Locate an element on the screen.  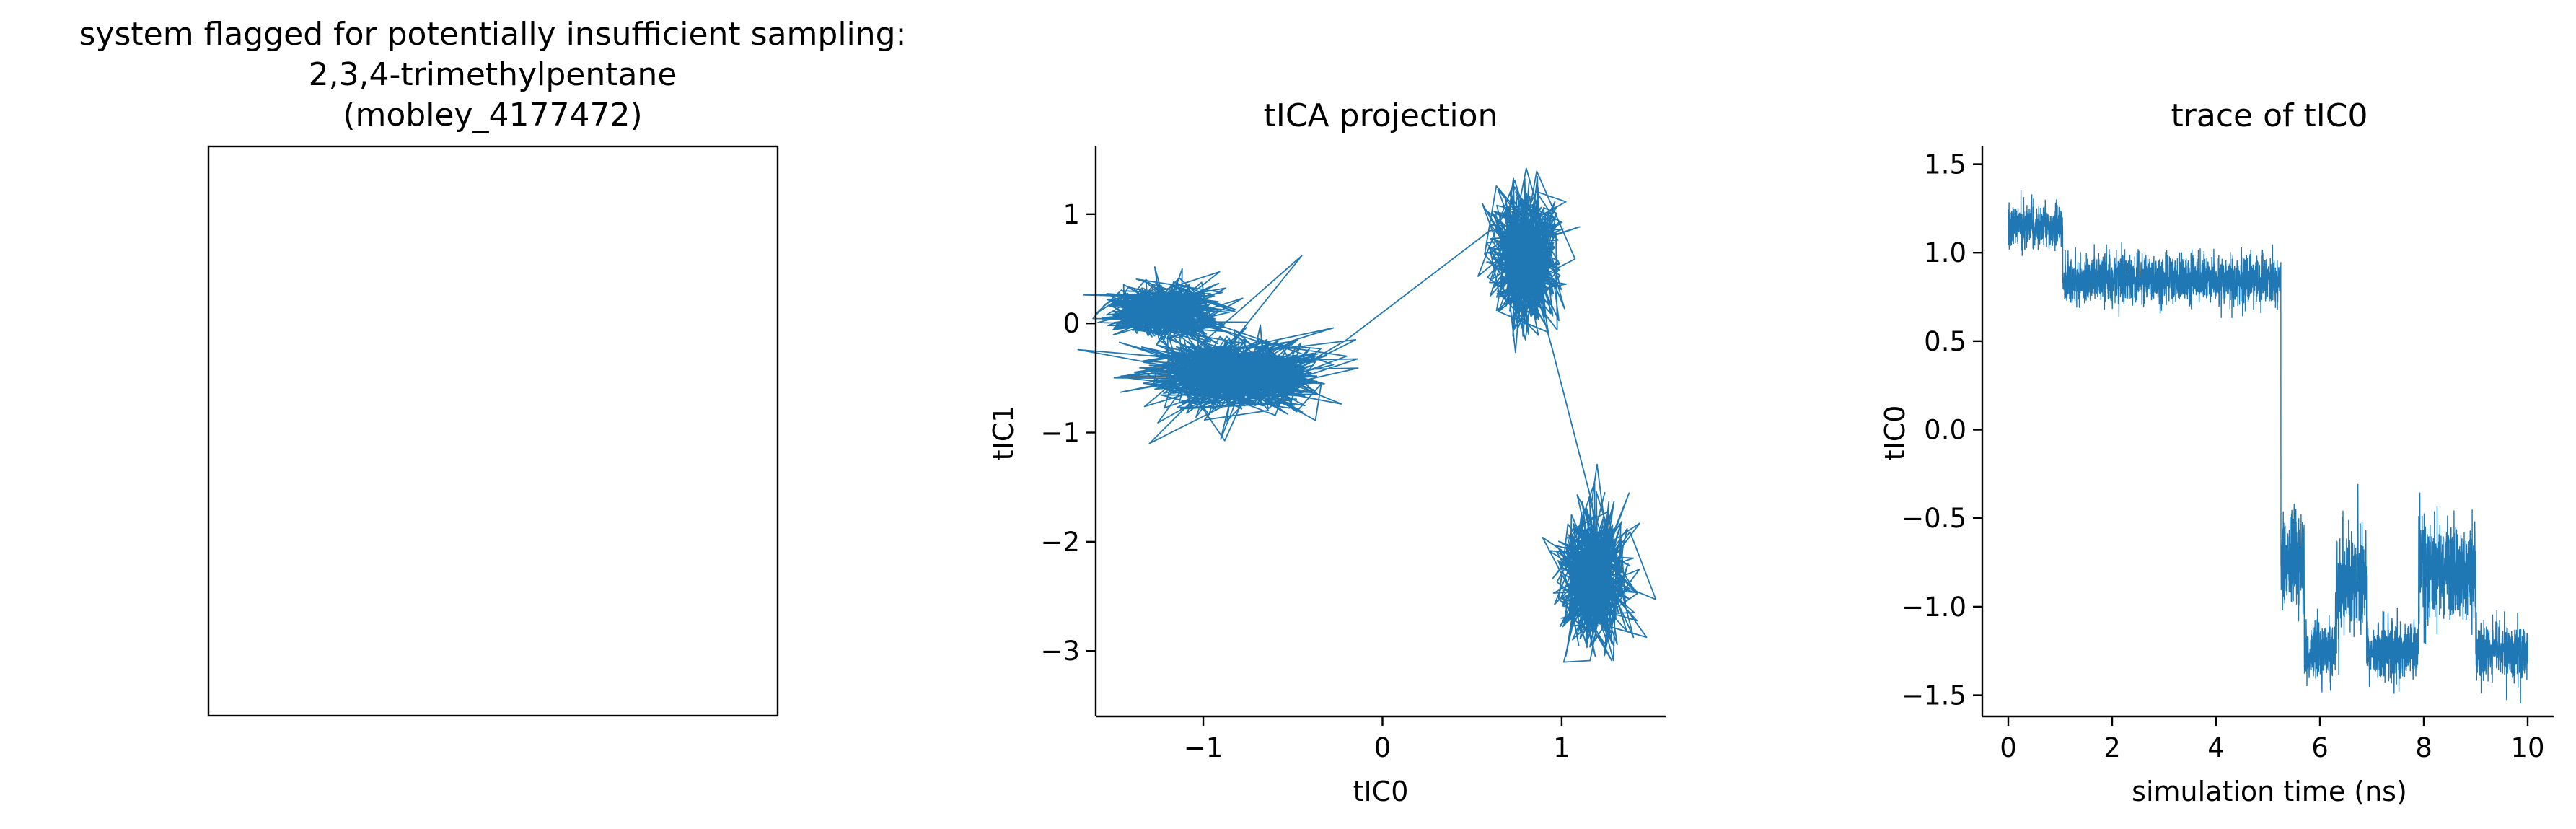
trace-ylabel: tIC0 is located at coordinates (1895, 433).